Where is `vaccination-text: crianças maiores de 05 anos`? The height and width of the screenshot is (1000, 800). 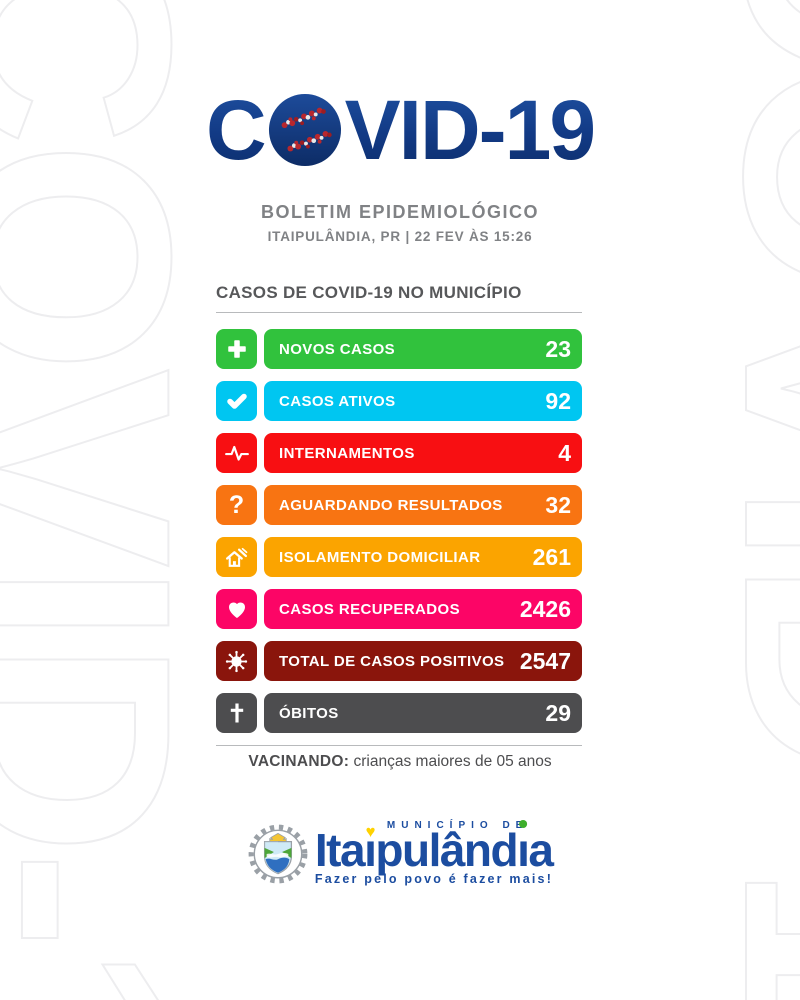
vaccination-text: crianças maiores de 05 anos is located at coordinates (450, 761).